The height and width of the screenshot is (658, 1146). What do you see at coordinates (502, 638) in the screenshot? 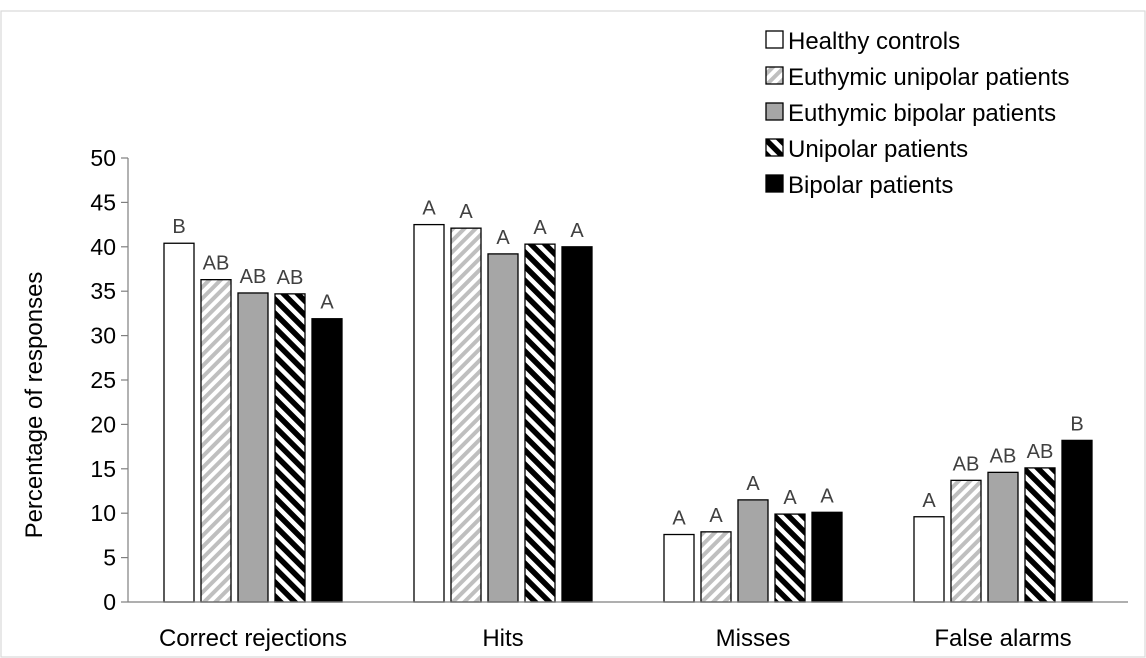
I see `x-category-label: Hits` at bounding box center [502, 638].